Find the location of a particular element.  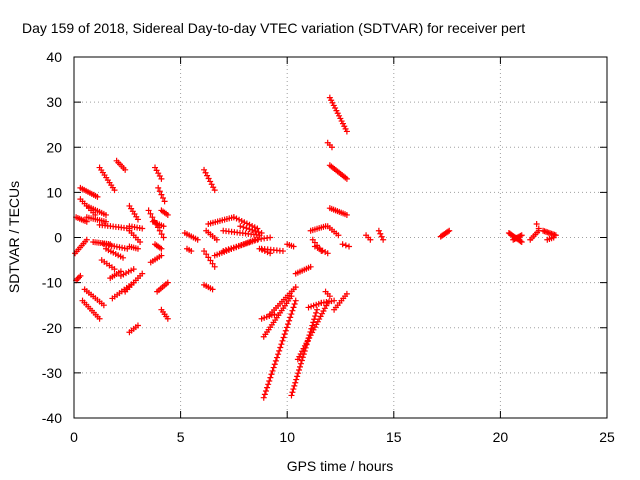

x-tick-label: 10 is located at coordinates (287, 437).